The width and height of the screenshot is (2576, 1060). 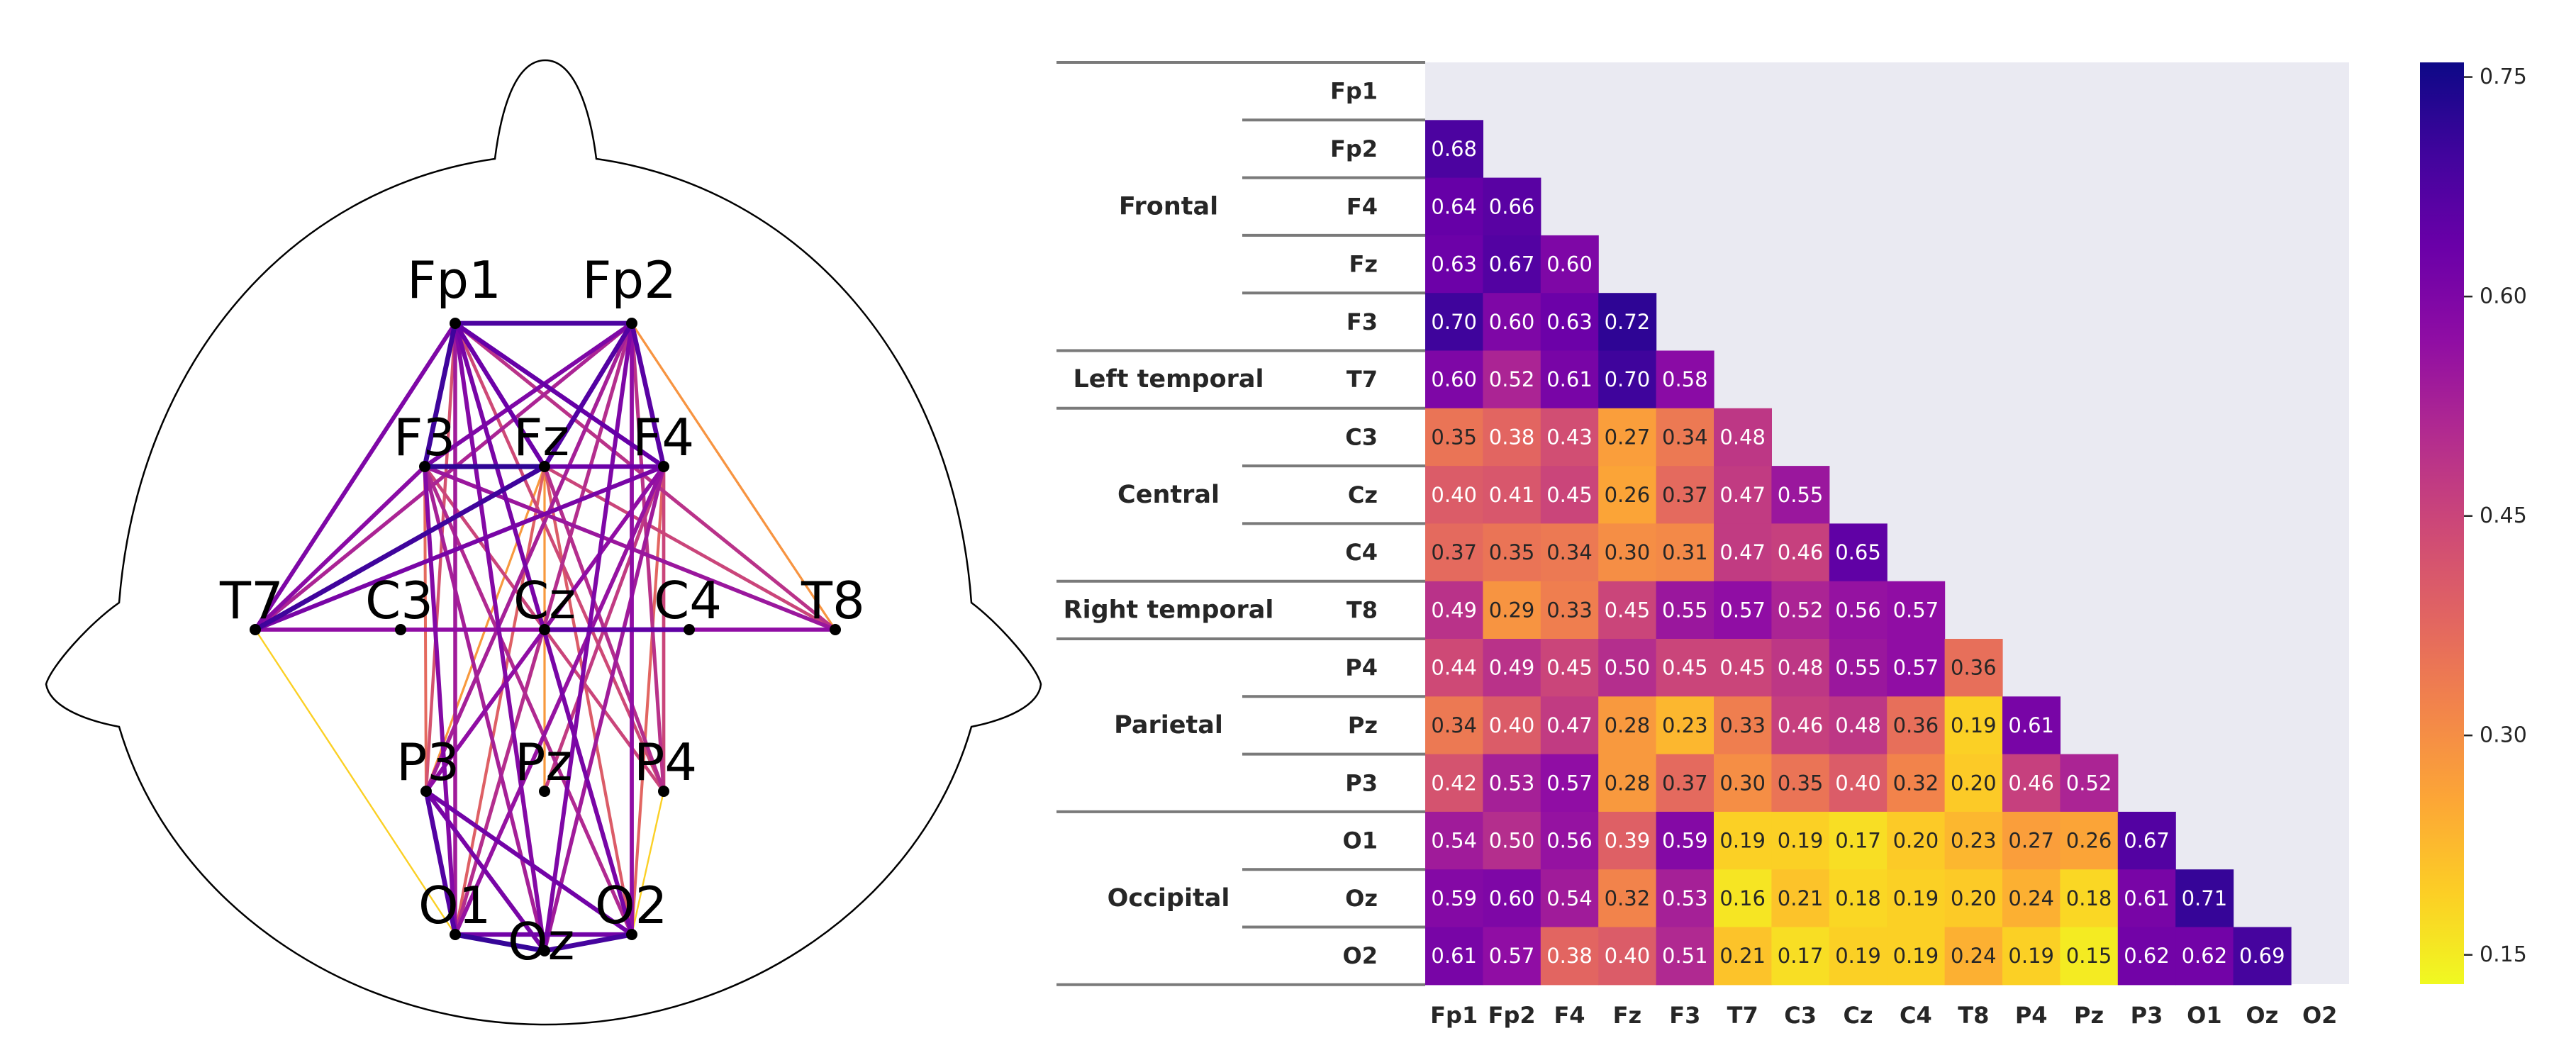 What do you see at coordinates (2146, 899) in the screenshot?
I see `cell-Oz-P3` at bounding box center [2146, 899].